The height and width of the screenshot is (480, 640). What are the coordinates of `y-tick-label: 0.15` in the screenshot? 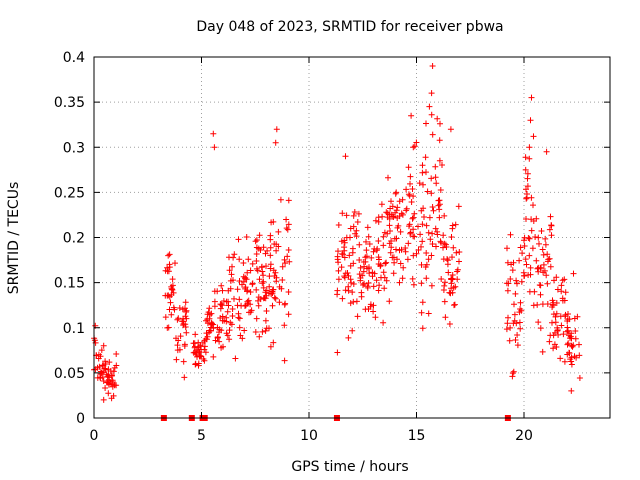 It's located at (69, 284).